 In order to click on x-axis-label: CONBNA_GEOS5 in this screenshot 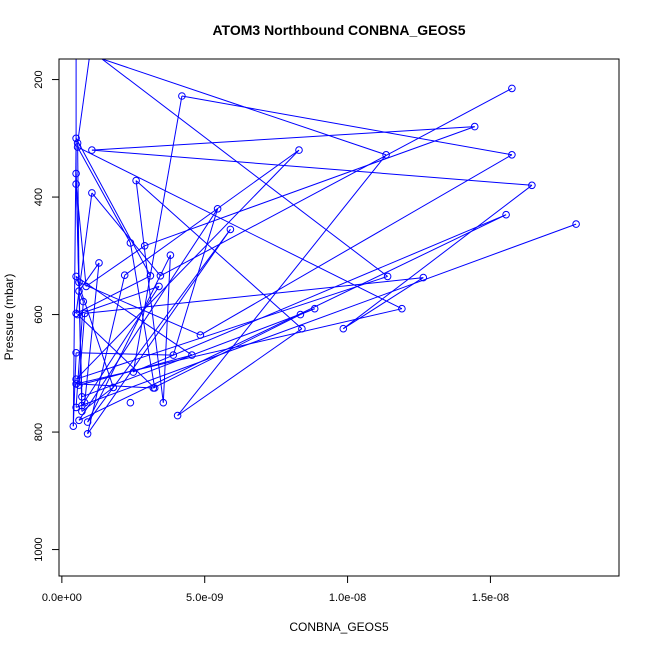, I will do `click(339, 627)`.